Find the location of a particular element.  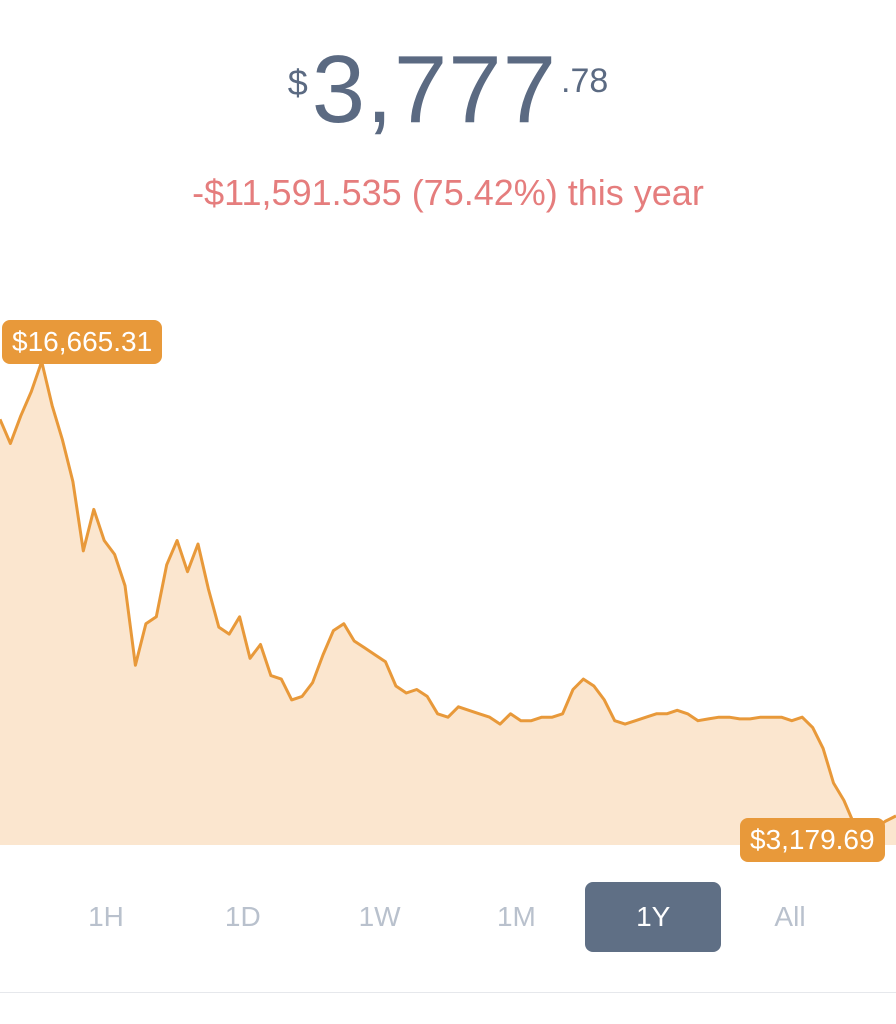

tab-1d: 1D is located at coordinates (242, 916).